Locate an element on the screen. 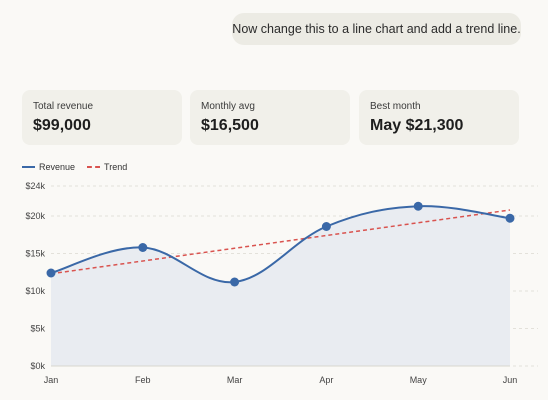 Image resolution: width=548 pixels, height=400 pixels. stat-value-monthly-avg: $16,500 is located at coordinates (230, 125).